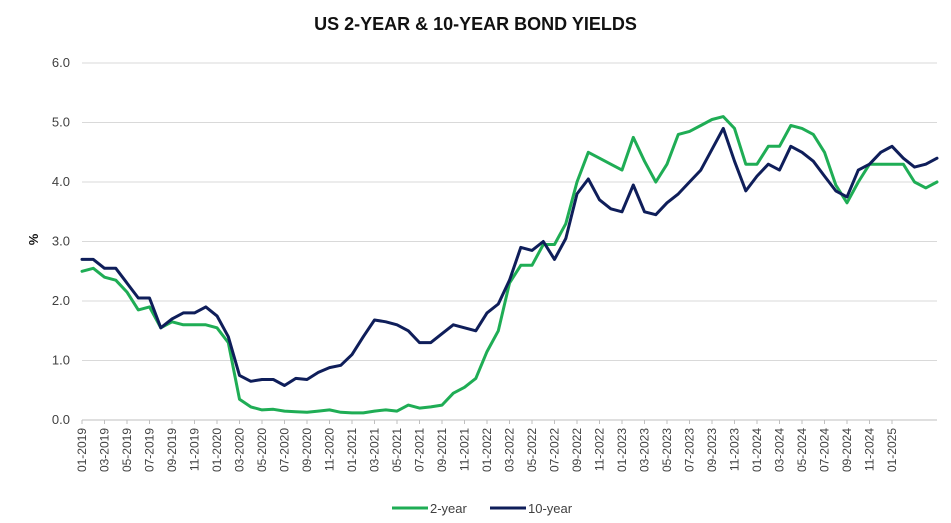  Describe the element at coordinates (397, 450) in the screenshot. I see `x-tick-label: 05-2021` at that location.